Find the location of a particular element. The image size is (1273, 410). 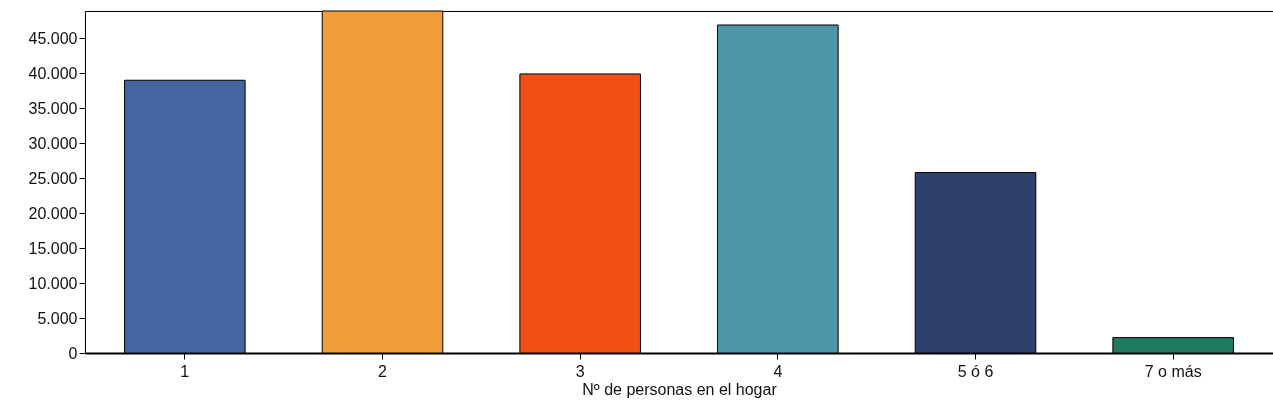

y-tick-label: 45.000 is located at coordinates (53, 38).